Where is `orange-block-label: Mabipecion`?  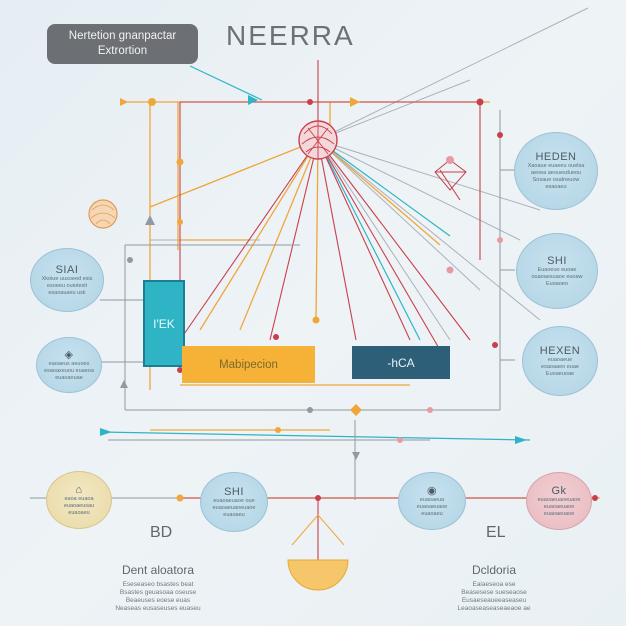 orange-block-label: Mabipecion is located at coordinates (248, 364).